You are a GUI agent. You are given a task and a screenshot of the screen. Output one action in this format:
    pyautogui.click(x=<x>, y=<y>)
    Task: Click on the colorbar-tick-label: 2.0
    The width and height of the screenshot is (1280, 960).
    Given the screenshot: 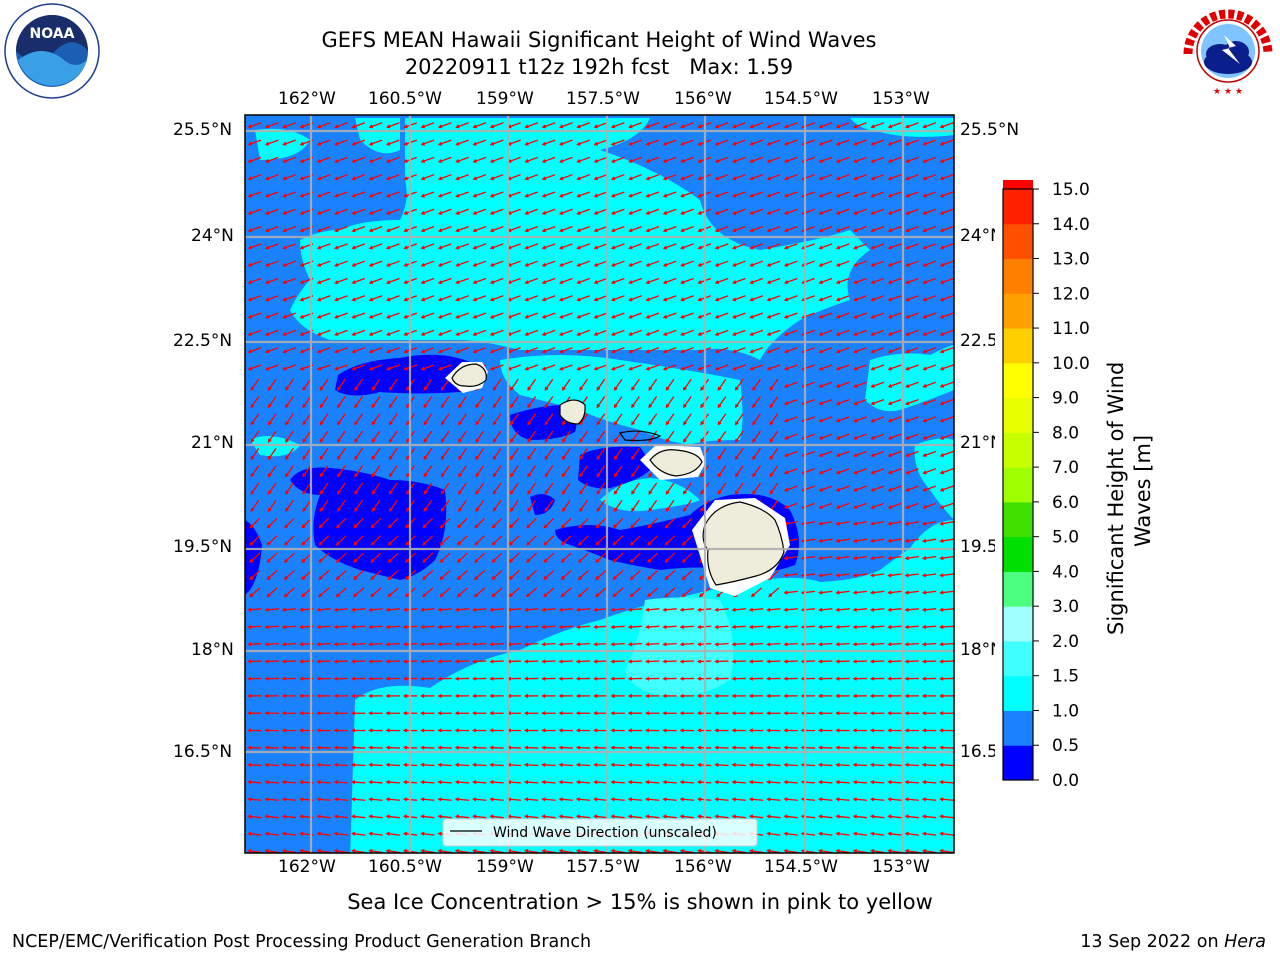 What is the action you would take?
    pyautogui.click(x=1065, y=642)
    